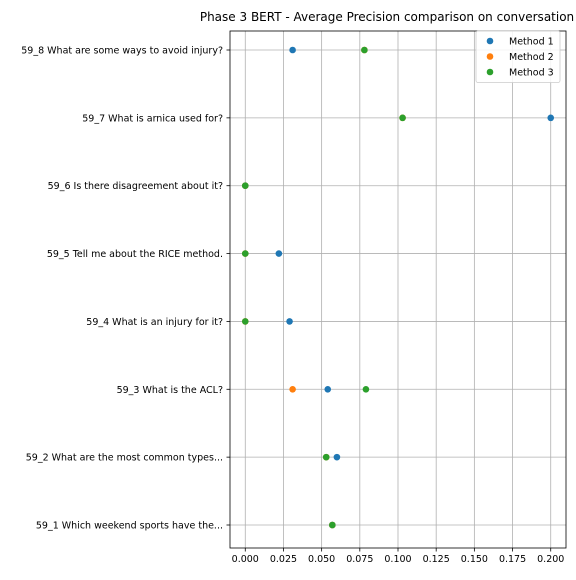 This screenshot has width=576, height=580. What do you see at coordinates (245, 559) in the screenshot?
I see `x-tick-label: 0.000` at bounding box center [245, 559].